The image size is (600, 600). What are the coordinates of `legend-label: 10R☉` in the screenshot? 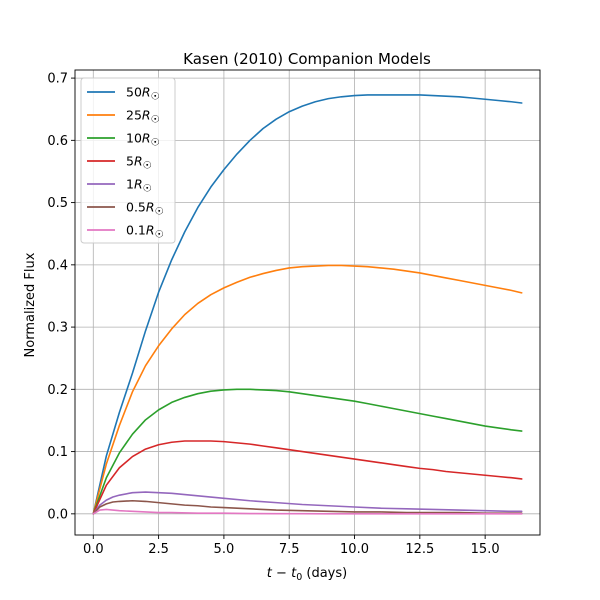 It's located at (143, 140).